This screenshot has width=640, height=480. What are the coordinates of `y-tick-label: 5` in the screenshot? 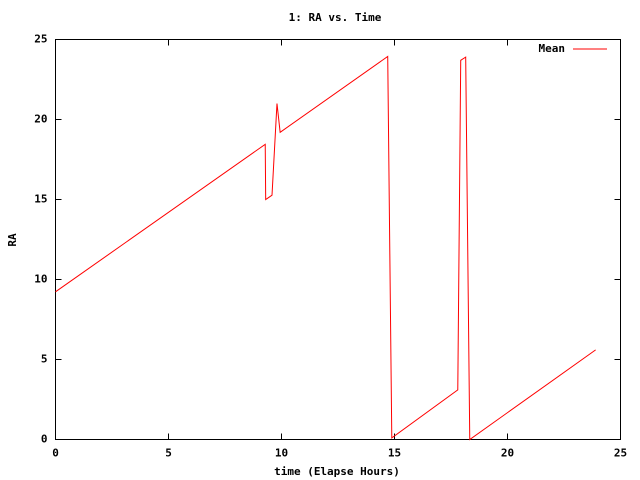 It's located at (44, 359).